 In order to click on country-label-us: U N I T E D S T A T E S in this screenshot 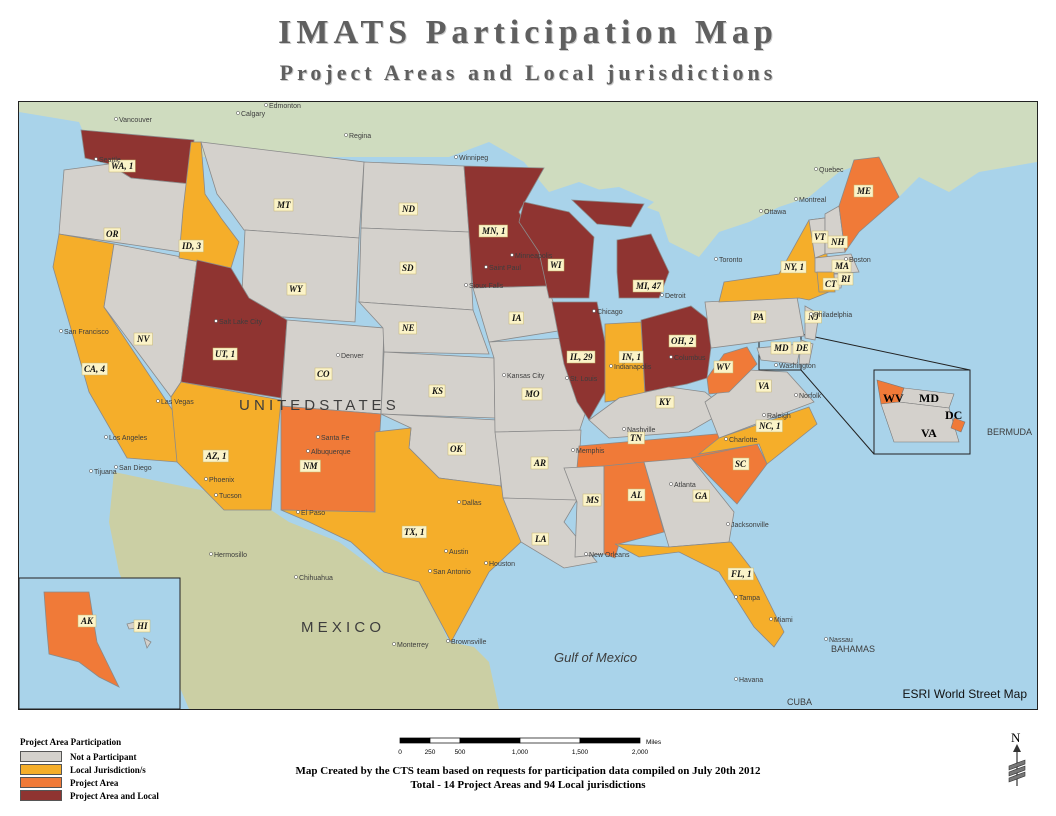, I will do `click(317, 405)`.